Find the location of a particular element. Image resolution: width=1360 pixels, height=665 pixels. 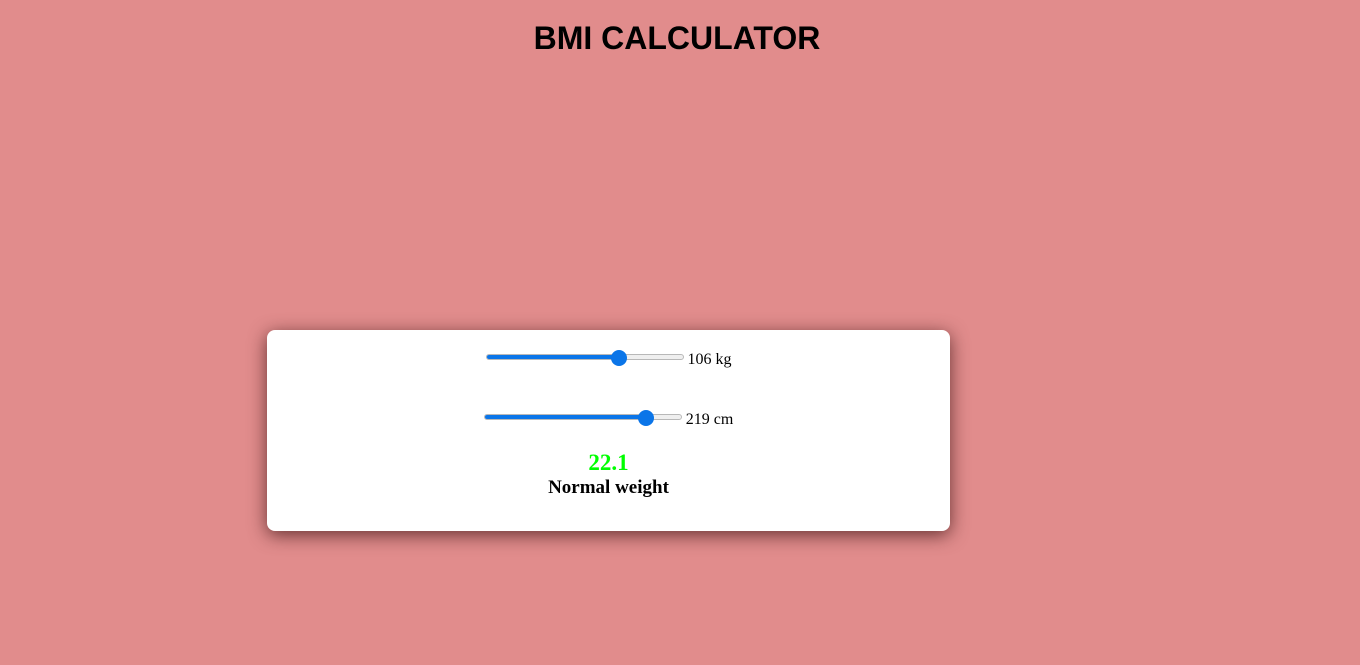

bmi-value: 22.1 is located at coordinates (608, 462).